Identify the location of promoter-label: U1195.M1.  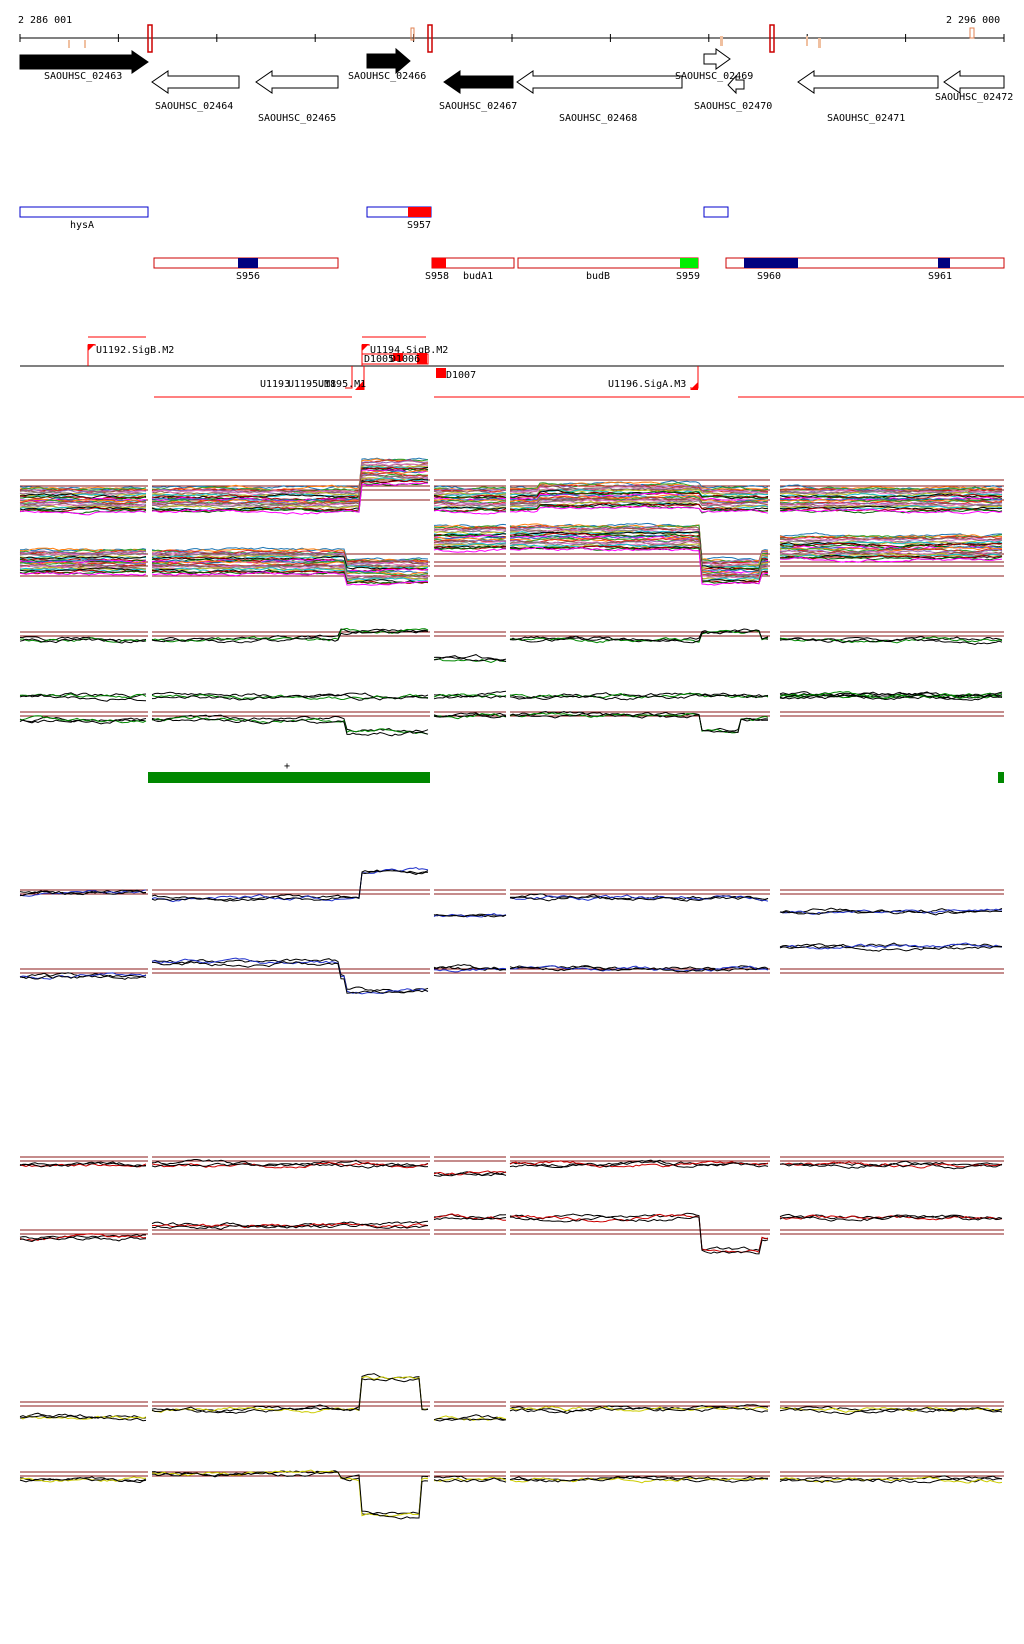
(342, 384).